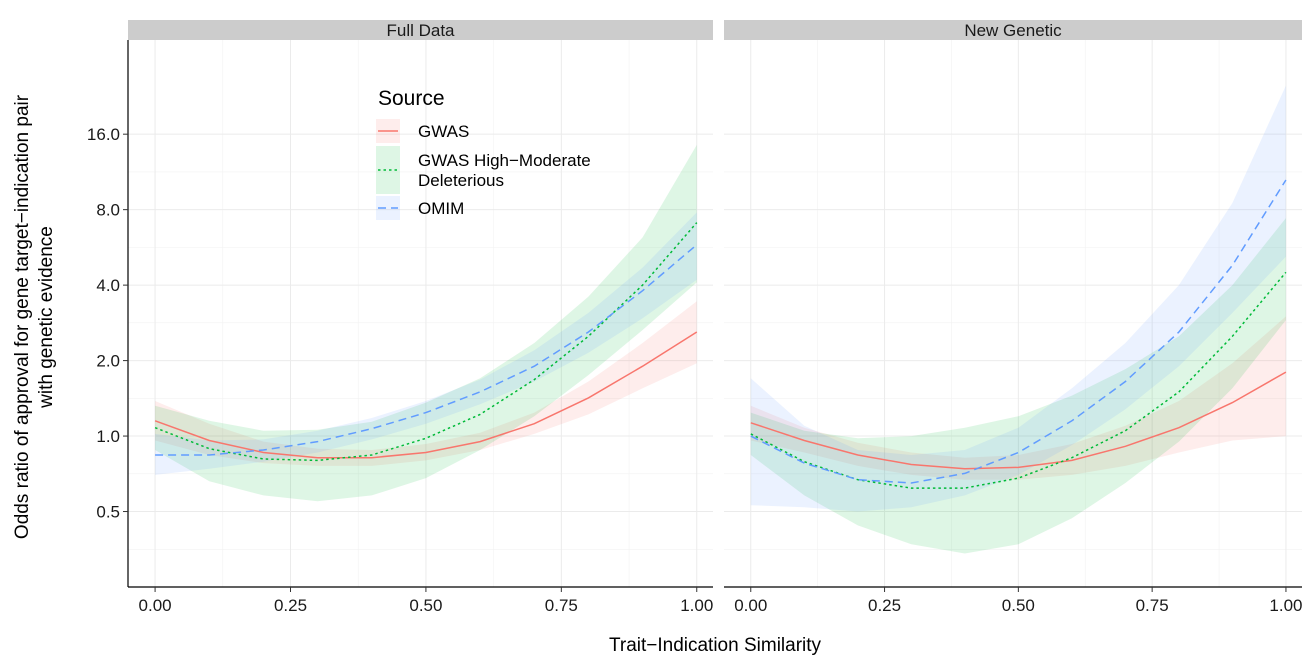  I want to click on y-tick-label: 8.0, so click(108, 210).